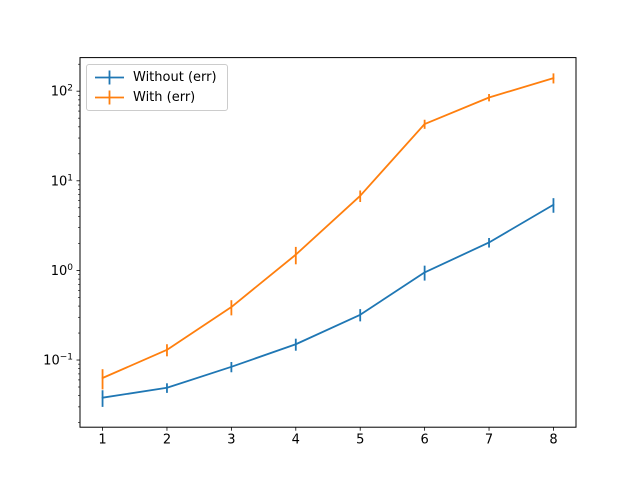 The height and width of the screenshot is (480, 640). Describe the element at coordinates (157, 87) in the screenshot. I see `legend: Without (err) With (err)` at that location.